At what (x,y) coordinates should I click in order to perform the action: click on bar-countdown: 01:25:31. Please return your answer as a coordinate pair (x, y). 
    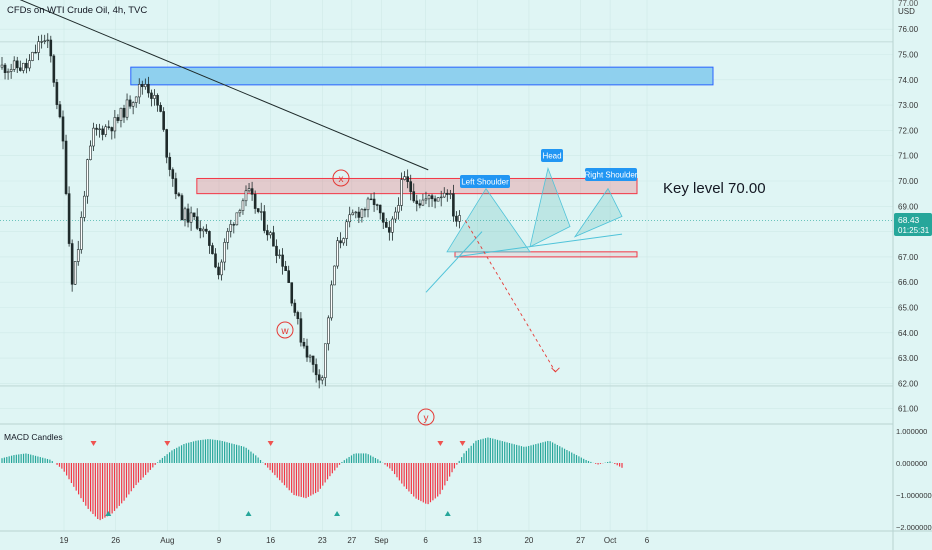
    Looking at the image, I should click on (914, 230).